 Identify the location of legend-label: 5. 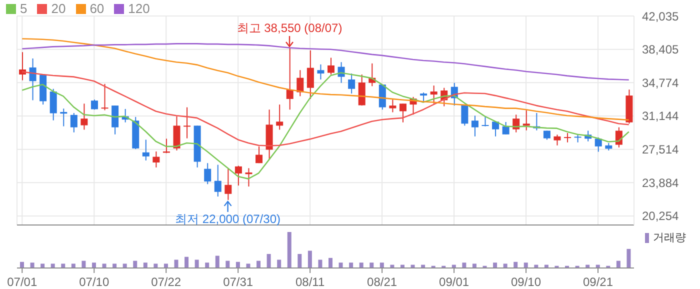
(24, 8).